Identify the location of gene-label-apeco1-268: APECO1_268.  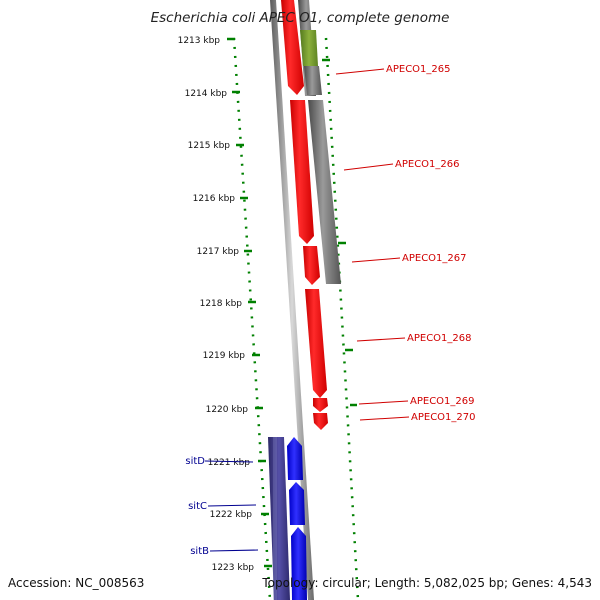
(439, 338).